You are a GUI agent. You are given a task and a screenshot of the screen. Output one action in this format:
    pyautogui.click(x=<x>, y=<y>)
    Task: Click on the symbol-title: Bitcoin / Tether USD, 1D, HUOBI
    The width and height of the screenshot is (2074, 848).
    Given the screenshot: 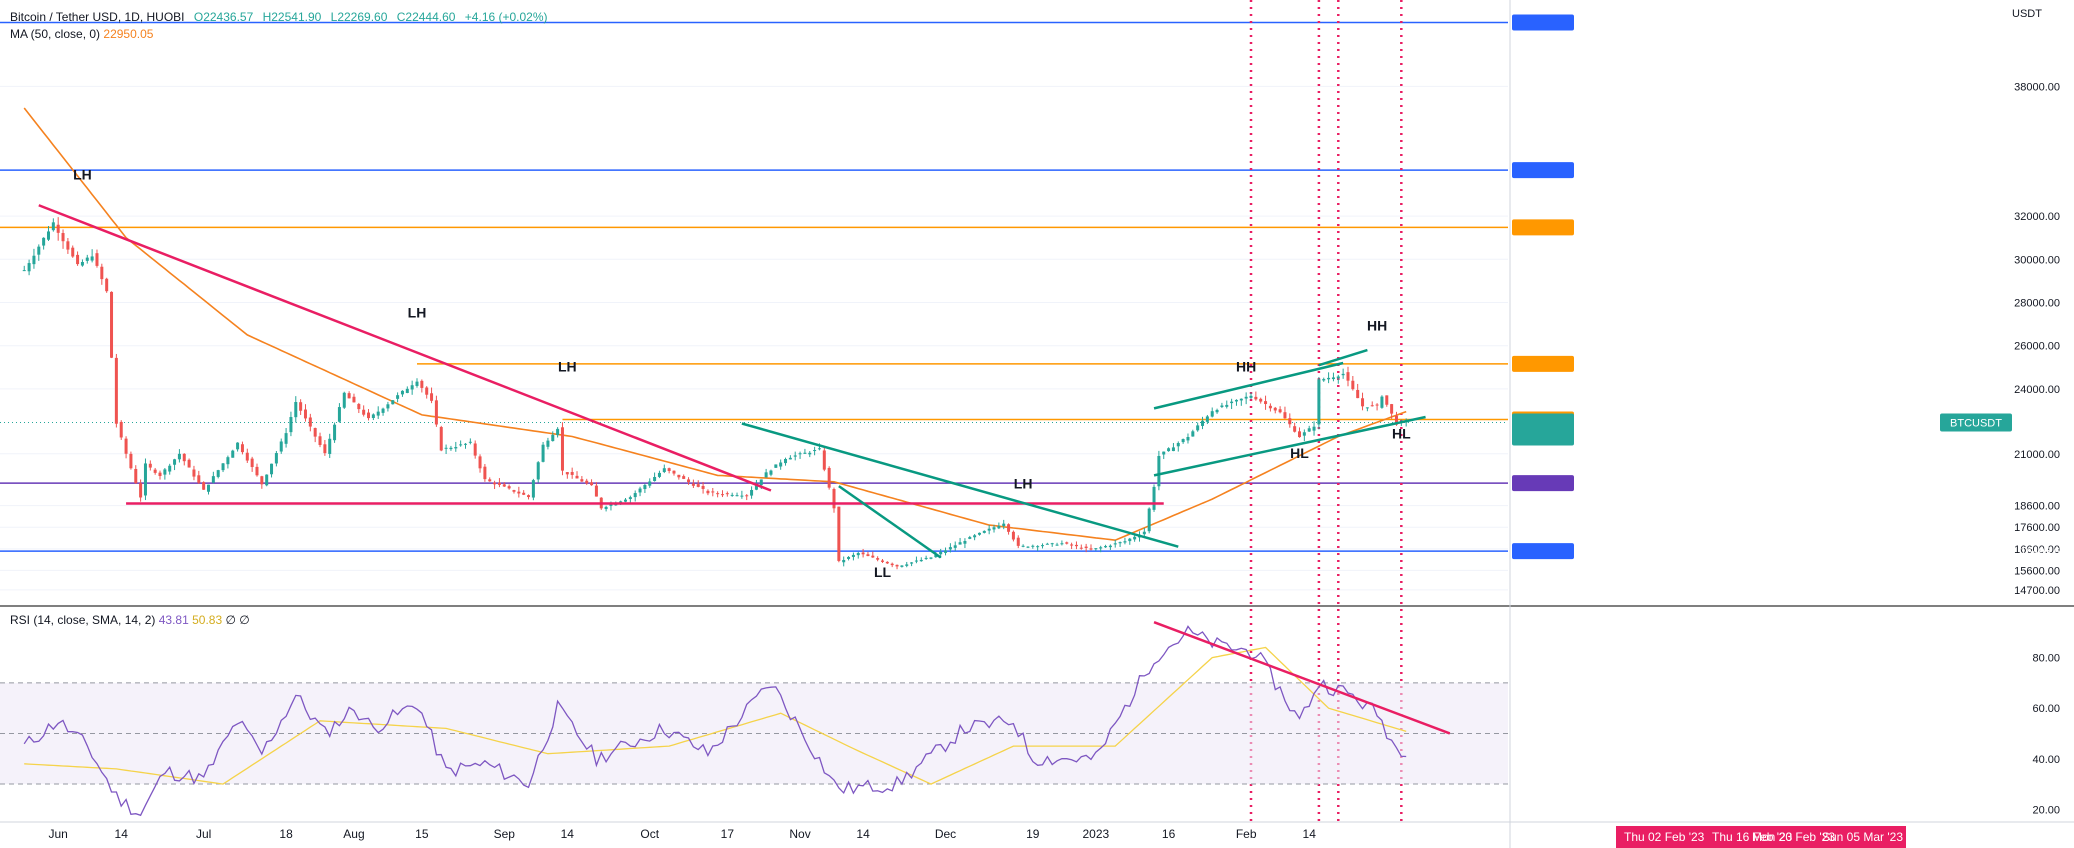 What is the action you would take?
    pyautogui.click(x=97, y=17)
    